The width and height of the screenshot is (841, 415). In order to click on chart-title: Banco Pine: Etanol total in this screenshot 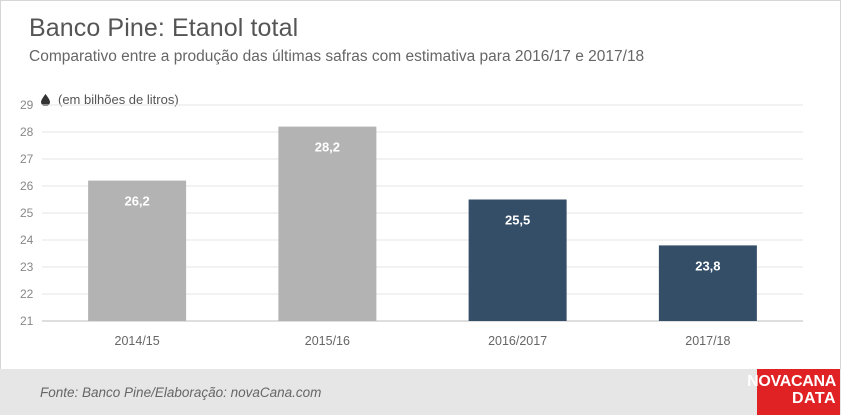, I will do `click(164, 28)`.